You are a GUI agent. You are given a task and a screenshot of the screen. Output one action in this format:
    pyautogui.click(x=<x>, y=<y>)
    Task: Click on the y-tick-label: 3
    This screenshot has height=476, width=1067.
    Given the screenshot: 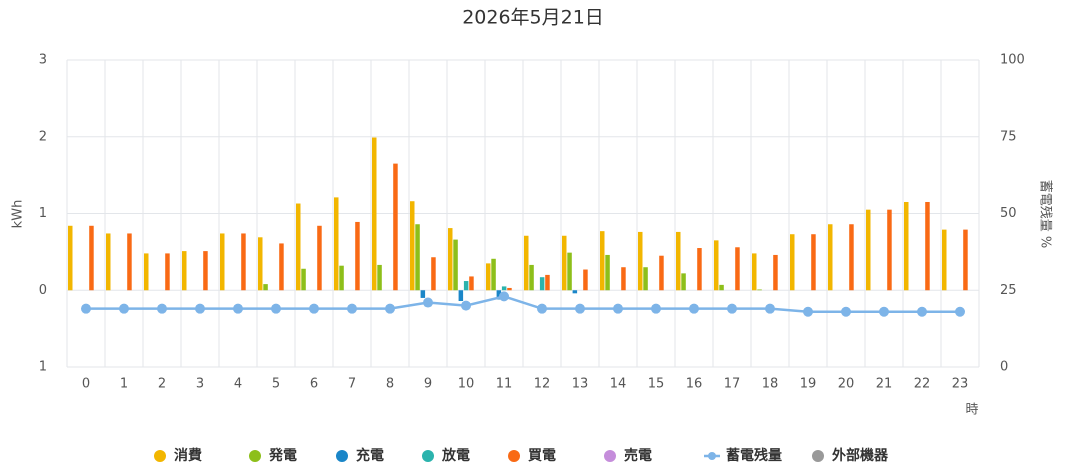 What is the action you would take?
    pyautogui.click(x=43, y=60)
    